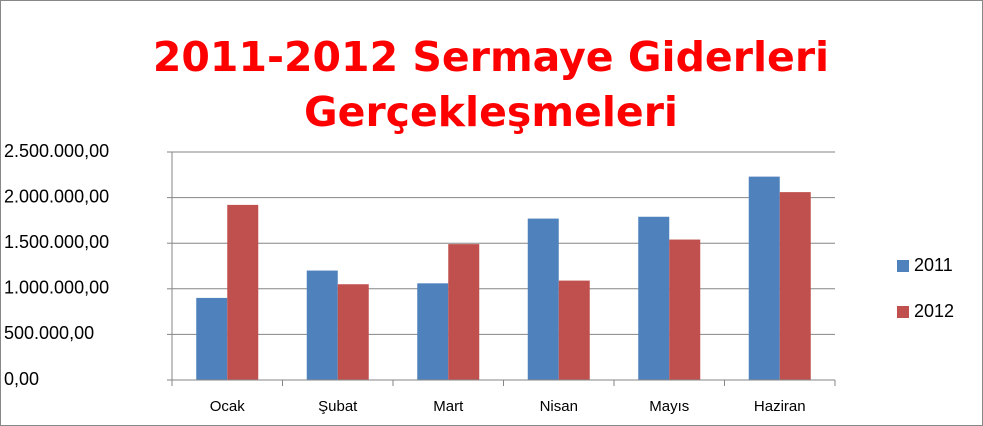  What do you see at coordinates (56, 196) in the screenshot?
I see `y-tick-label: 2.000.000,00` at bounding box center [56, 196].